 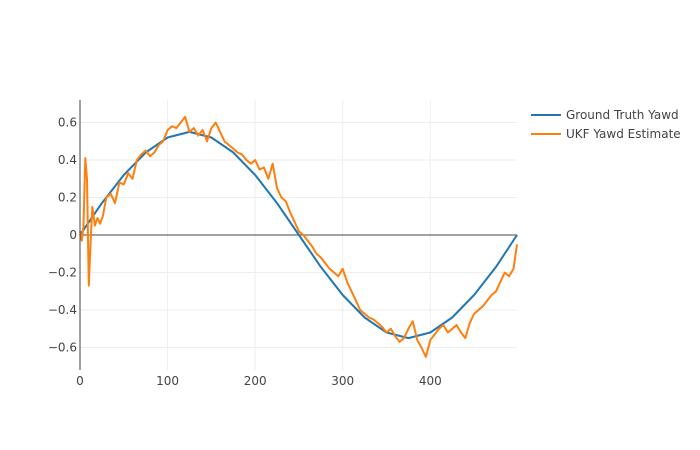 What do you see at coordinates (430, 381) in the screenshot?
I see `x-tick-label: 400` at bounding box center [430, 381].